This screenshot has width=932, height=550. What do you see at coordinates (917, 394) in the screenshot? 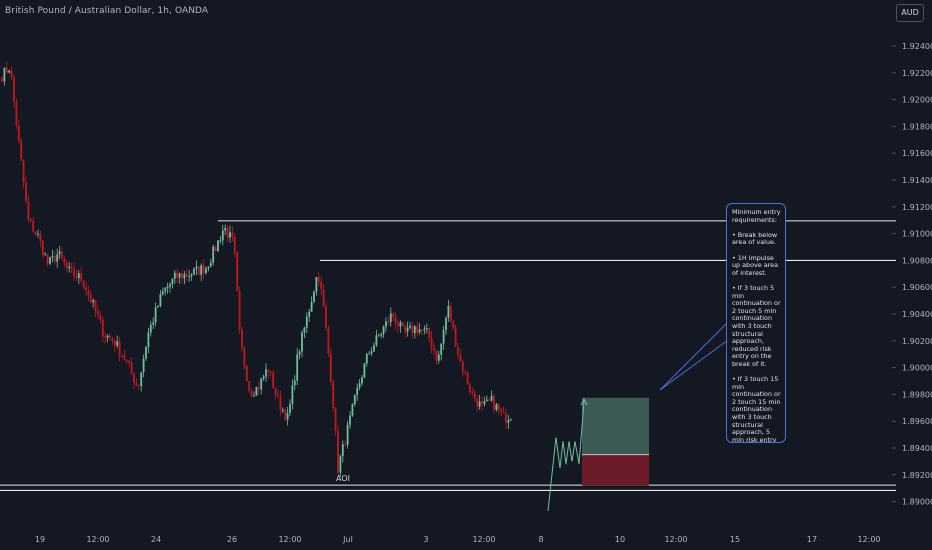
I see `price-tick-label: 1.89800` at bounding box center [917, 394].